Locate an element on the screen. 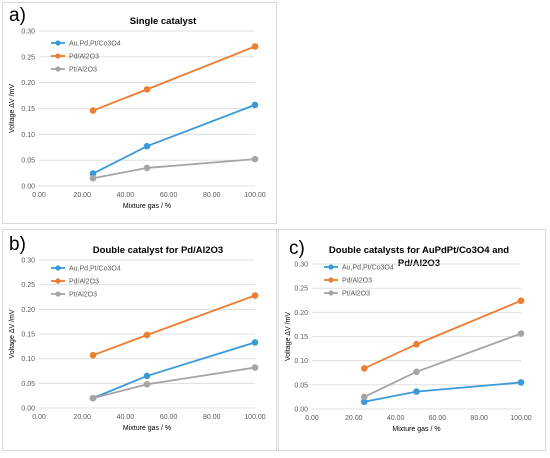 This screenshot has width=550, height=458. chart-title-b: Double catalyst for Pd/Al2O3 is located at coordinates (158, 250).